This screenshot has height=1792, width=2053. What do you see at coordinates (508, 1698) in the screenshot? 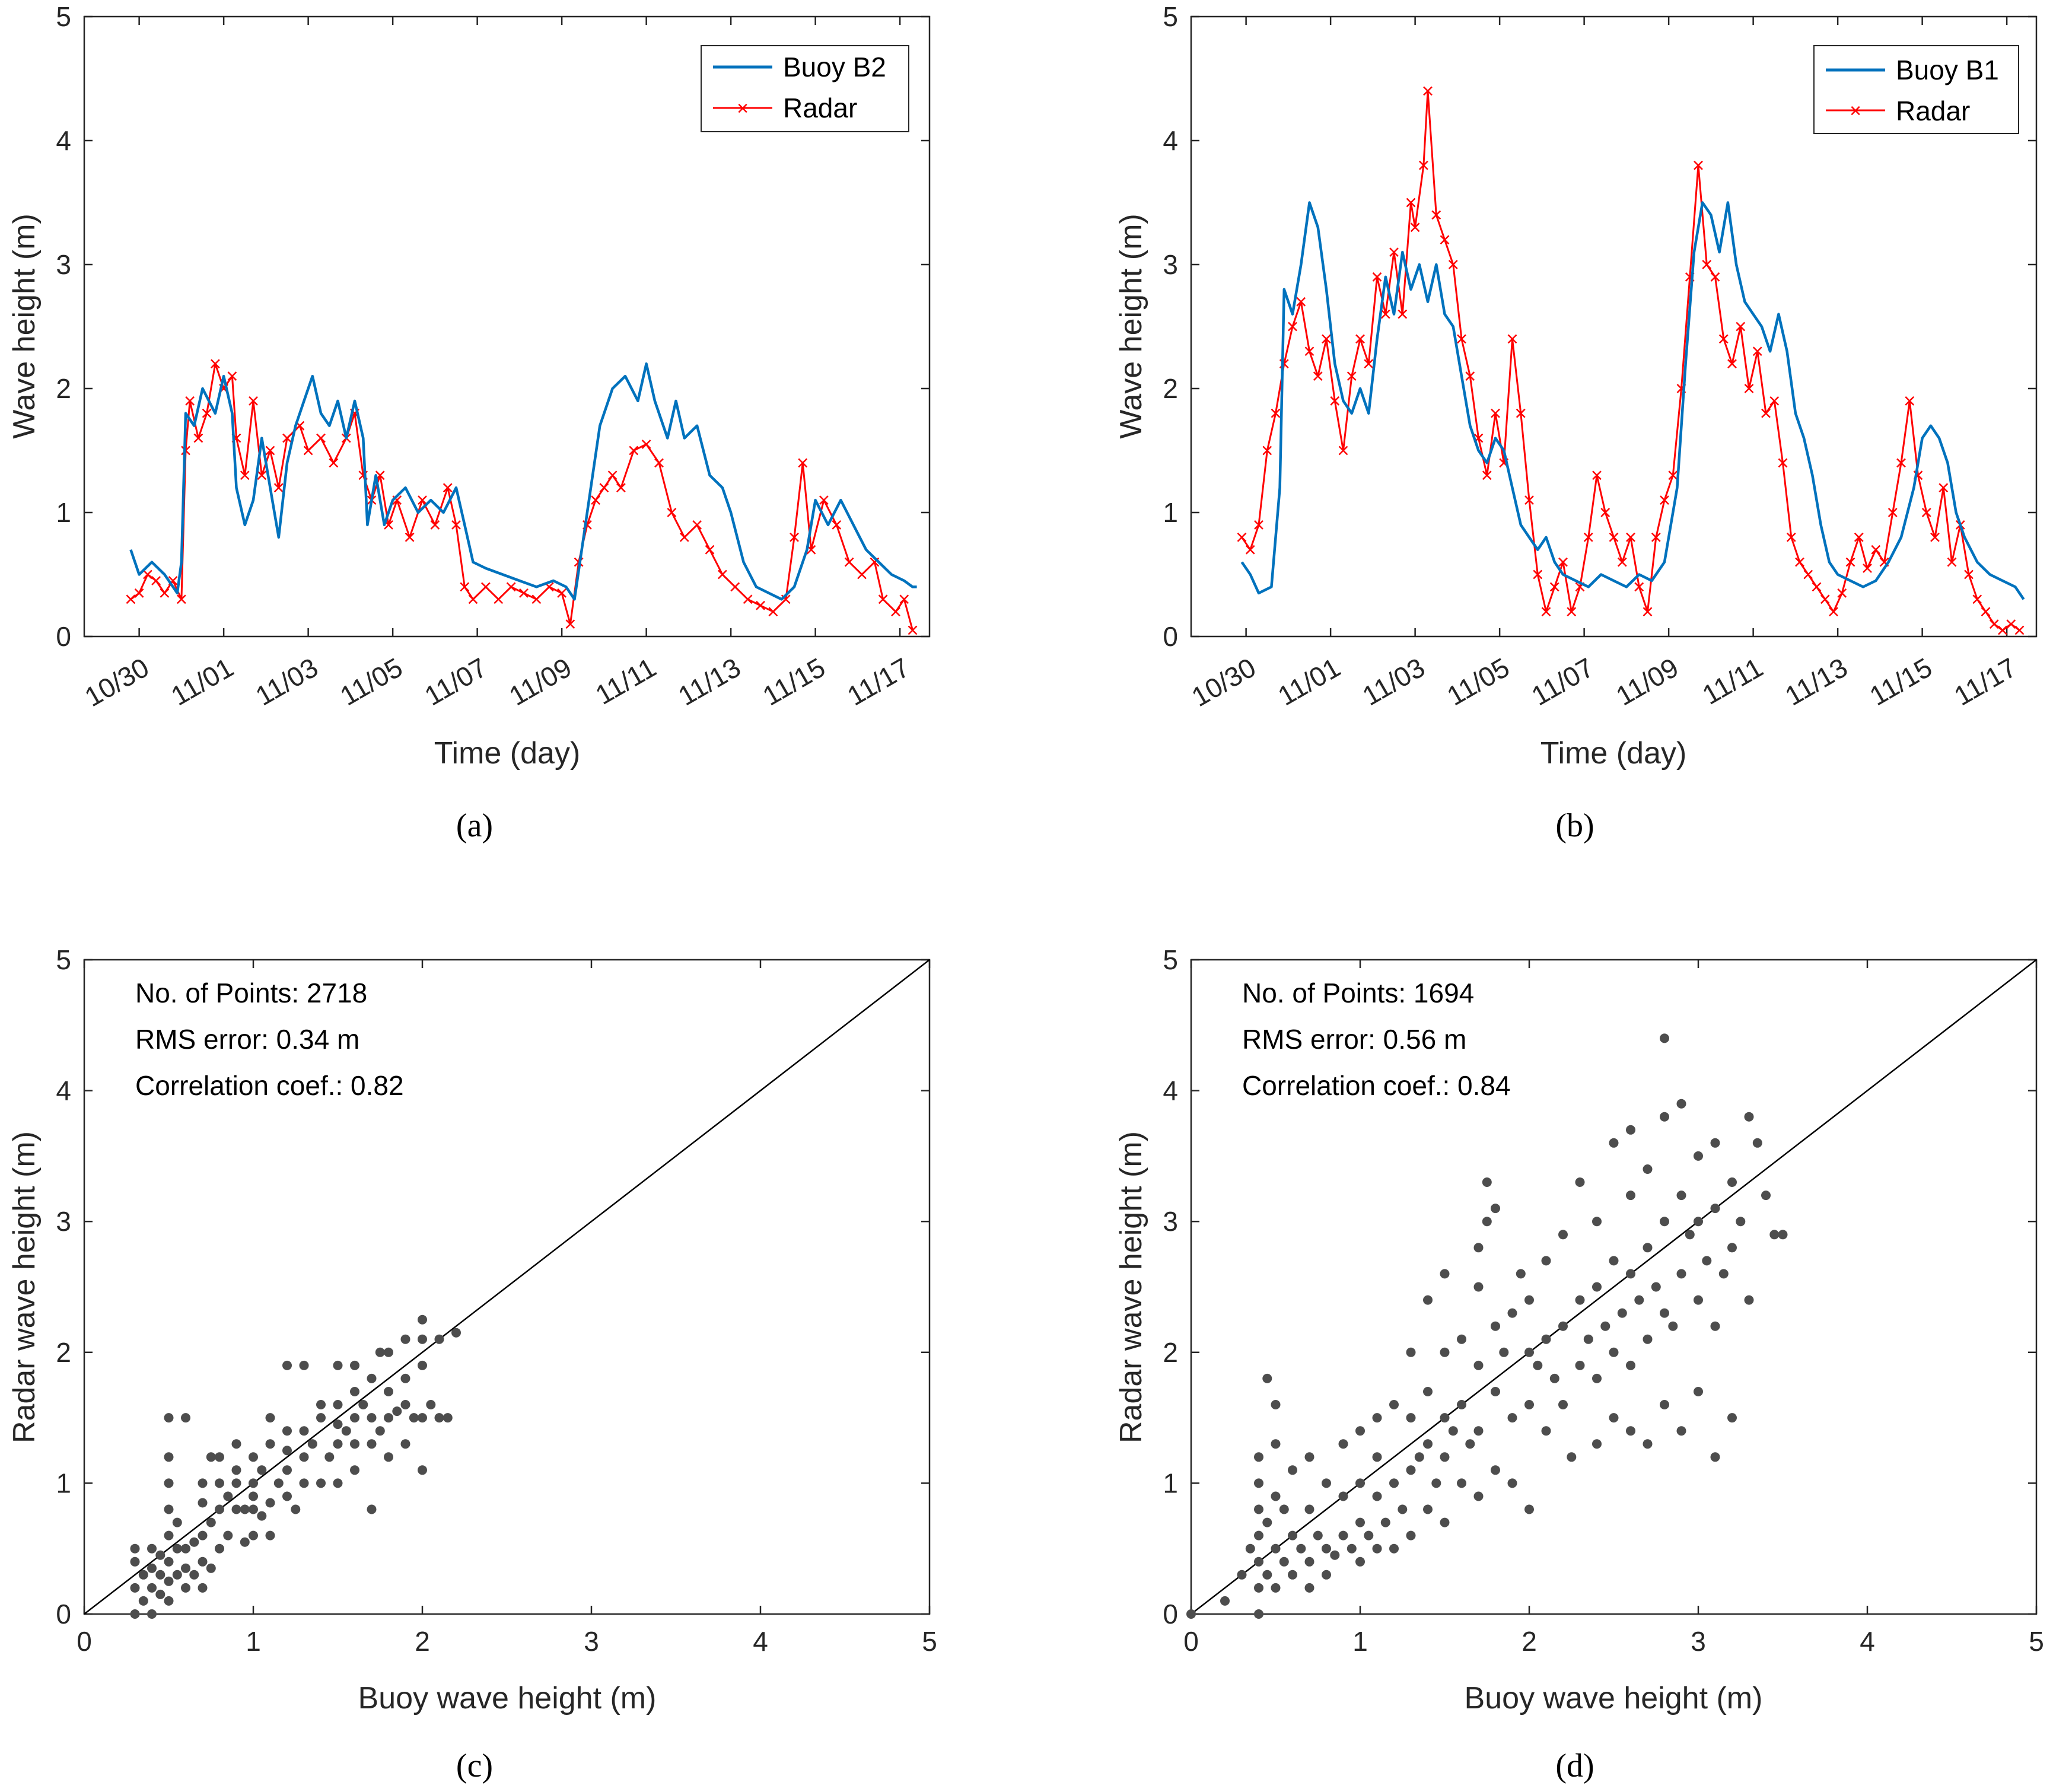
I see `panel-c-xlabel: Buoy wave height (m)` at bounding box center [508, 1698].